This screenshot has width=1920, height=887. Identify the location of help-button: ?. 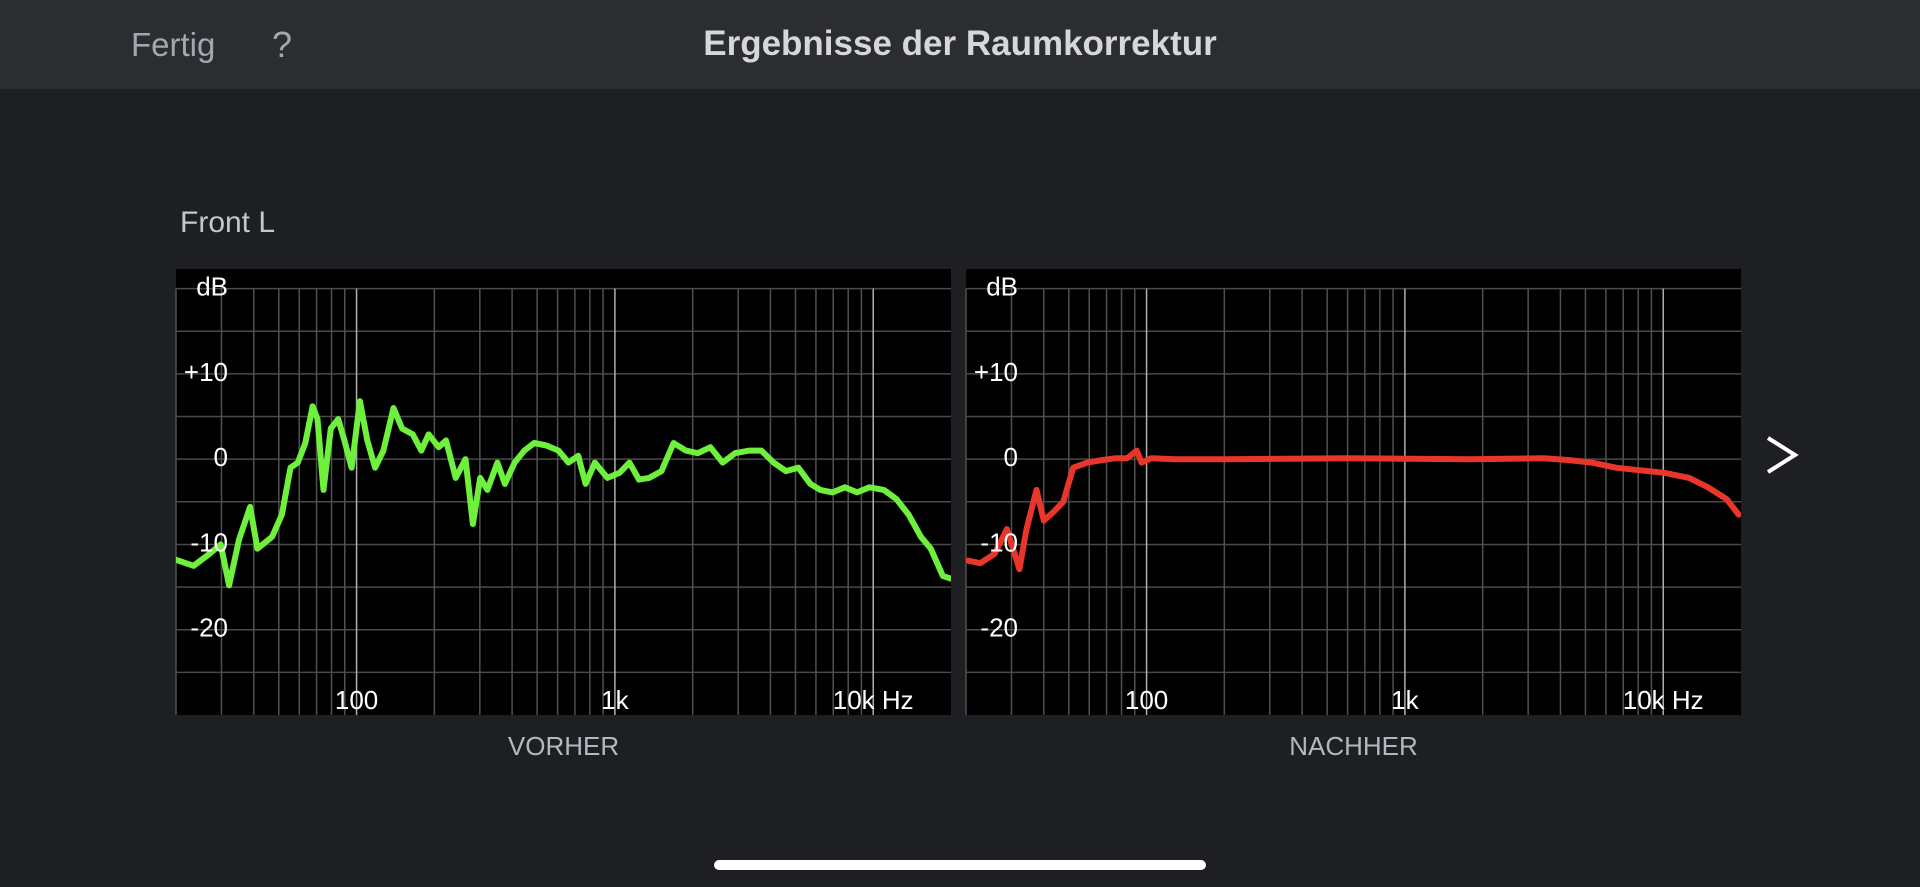
(282, 44).